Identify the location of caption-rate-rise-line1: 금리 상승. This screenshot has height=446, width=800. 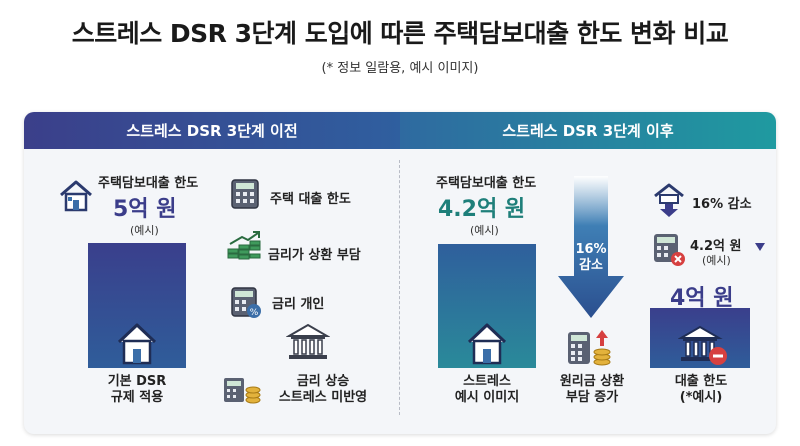
(323, 381).